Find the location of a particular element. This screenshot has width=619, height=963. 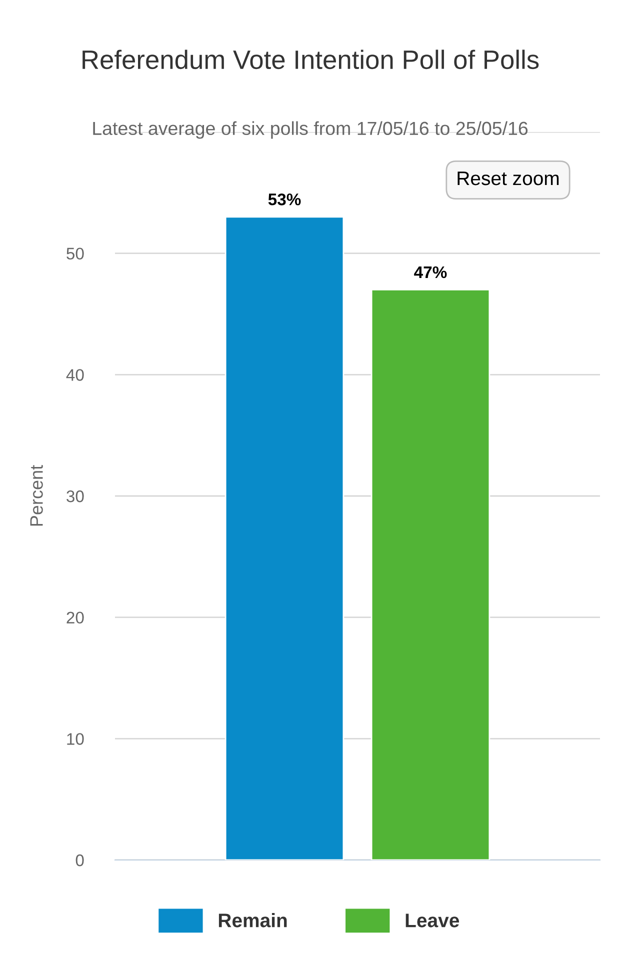

data-label: 47% is located at coordinates (430, 272).